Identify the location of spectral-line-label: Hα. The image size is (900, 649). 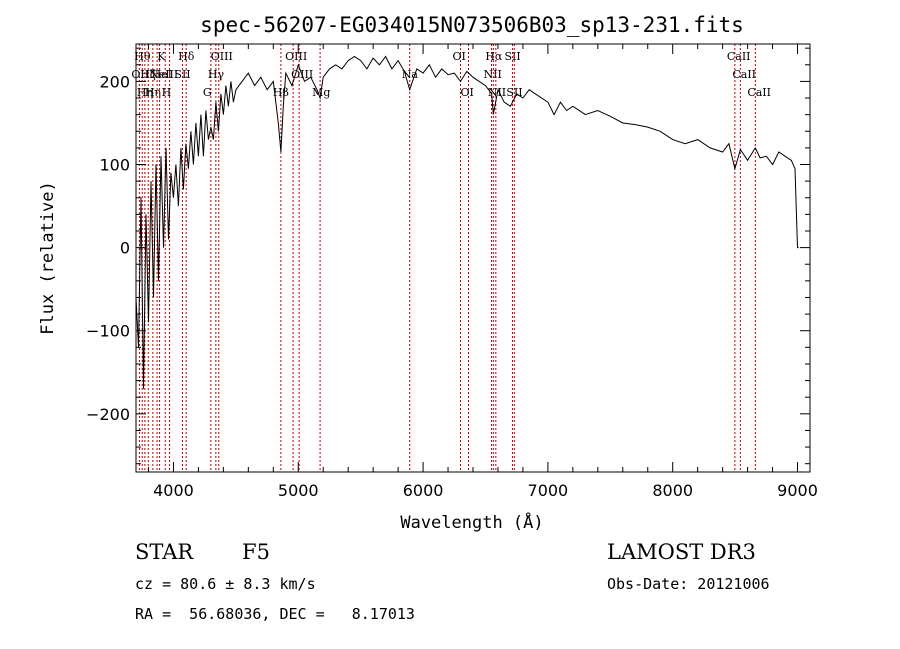
(494, 56).